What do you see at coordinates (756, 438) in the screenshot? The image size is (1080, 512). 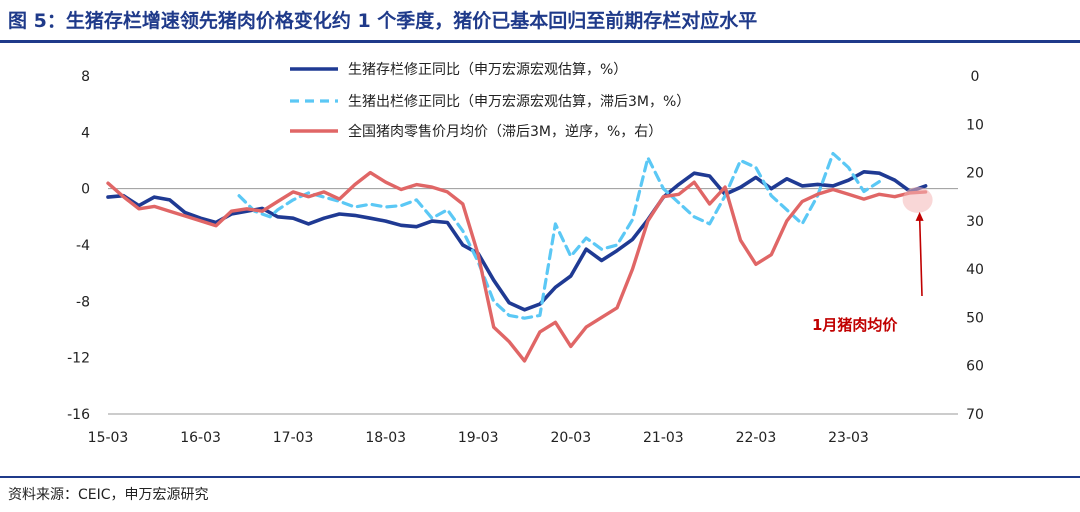 I see `x-tick-label: 22-03` at bounding box center [756, 438].